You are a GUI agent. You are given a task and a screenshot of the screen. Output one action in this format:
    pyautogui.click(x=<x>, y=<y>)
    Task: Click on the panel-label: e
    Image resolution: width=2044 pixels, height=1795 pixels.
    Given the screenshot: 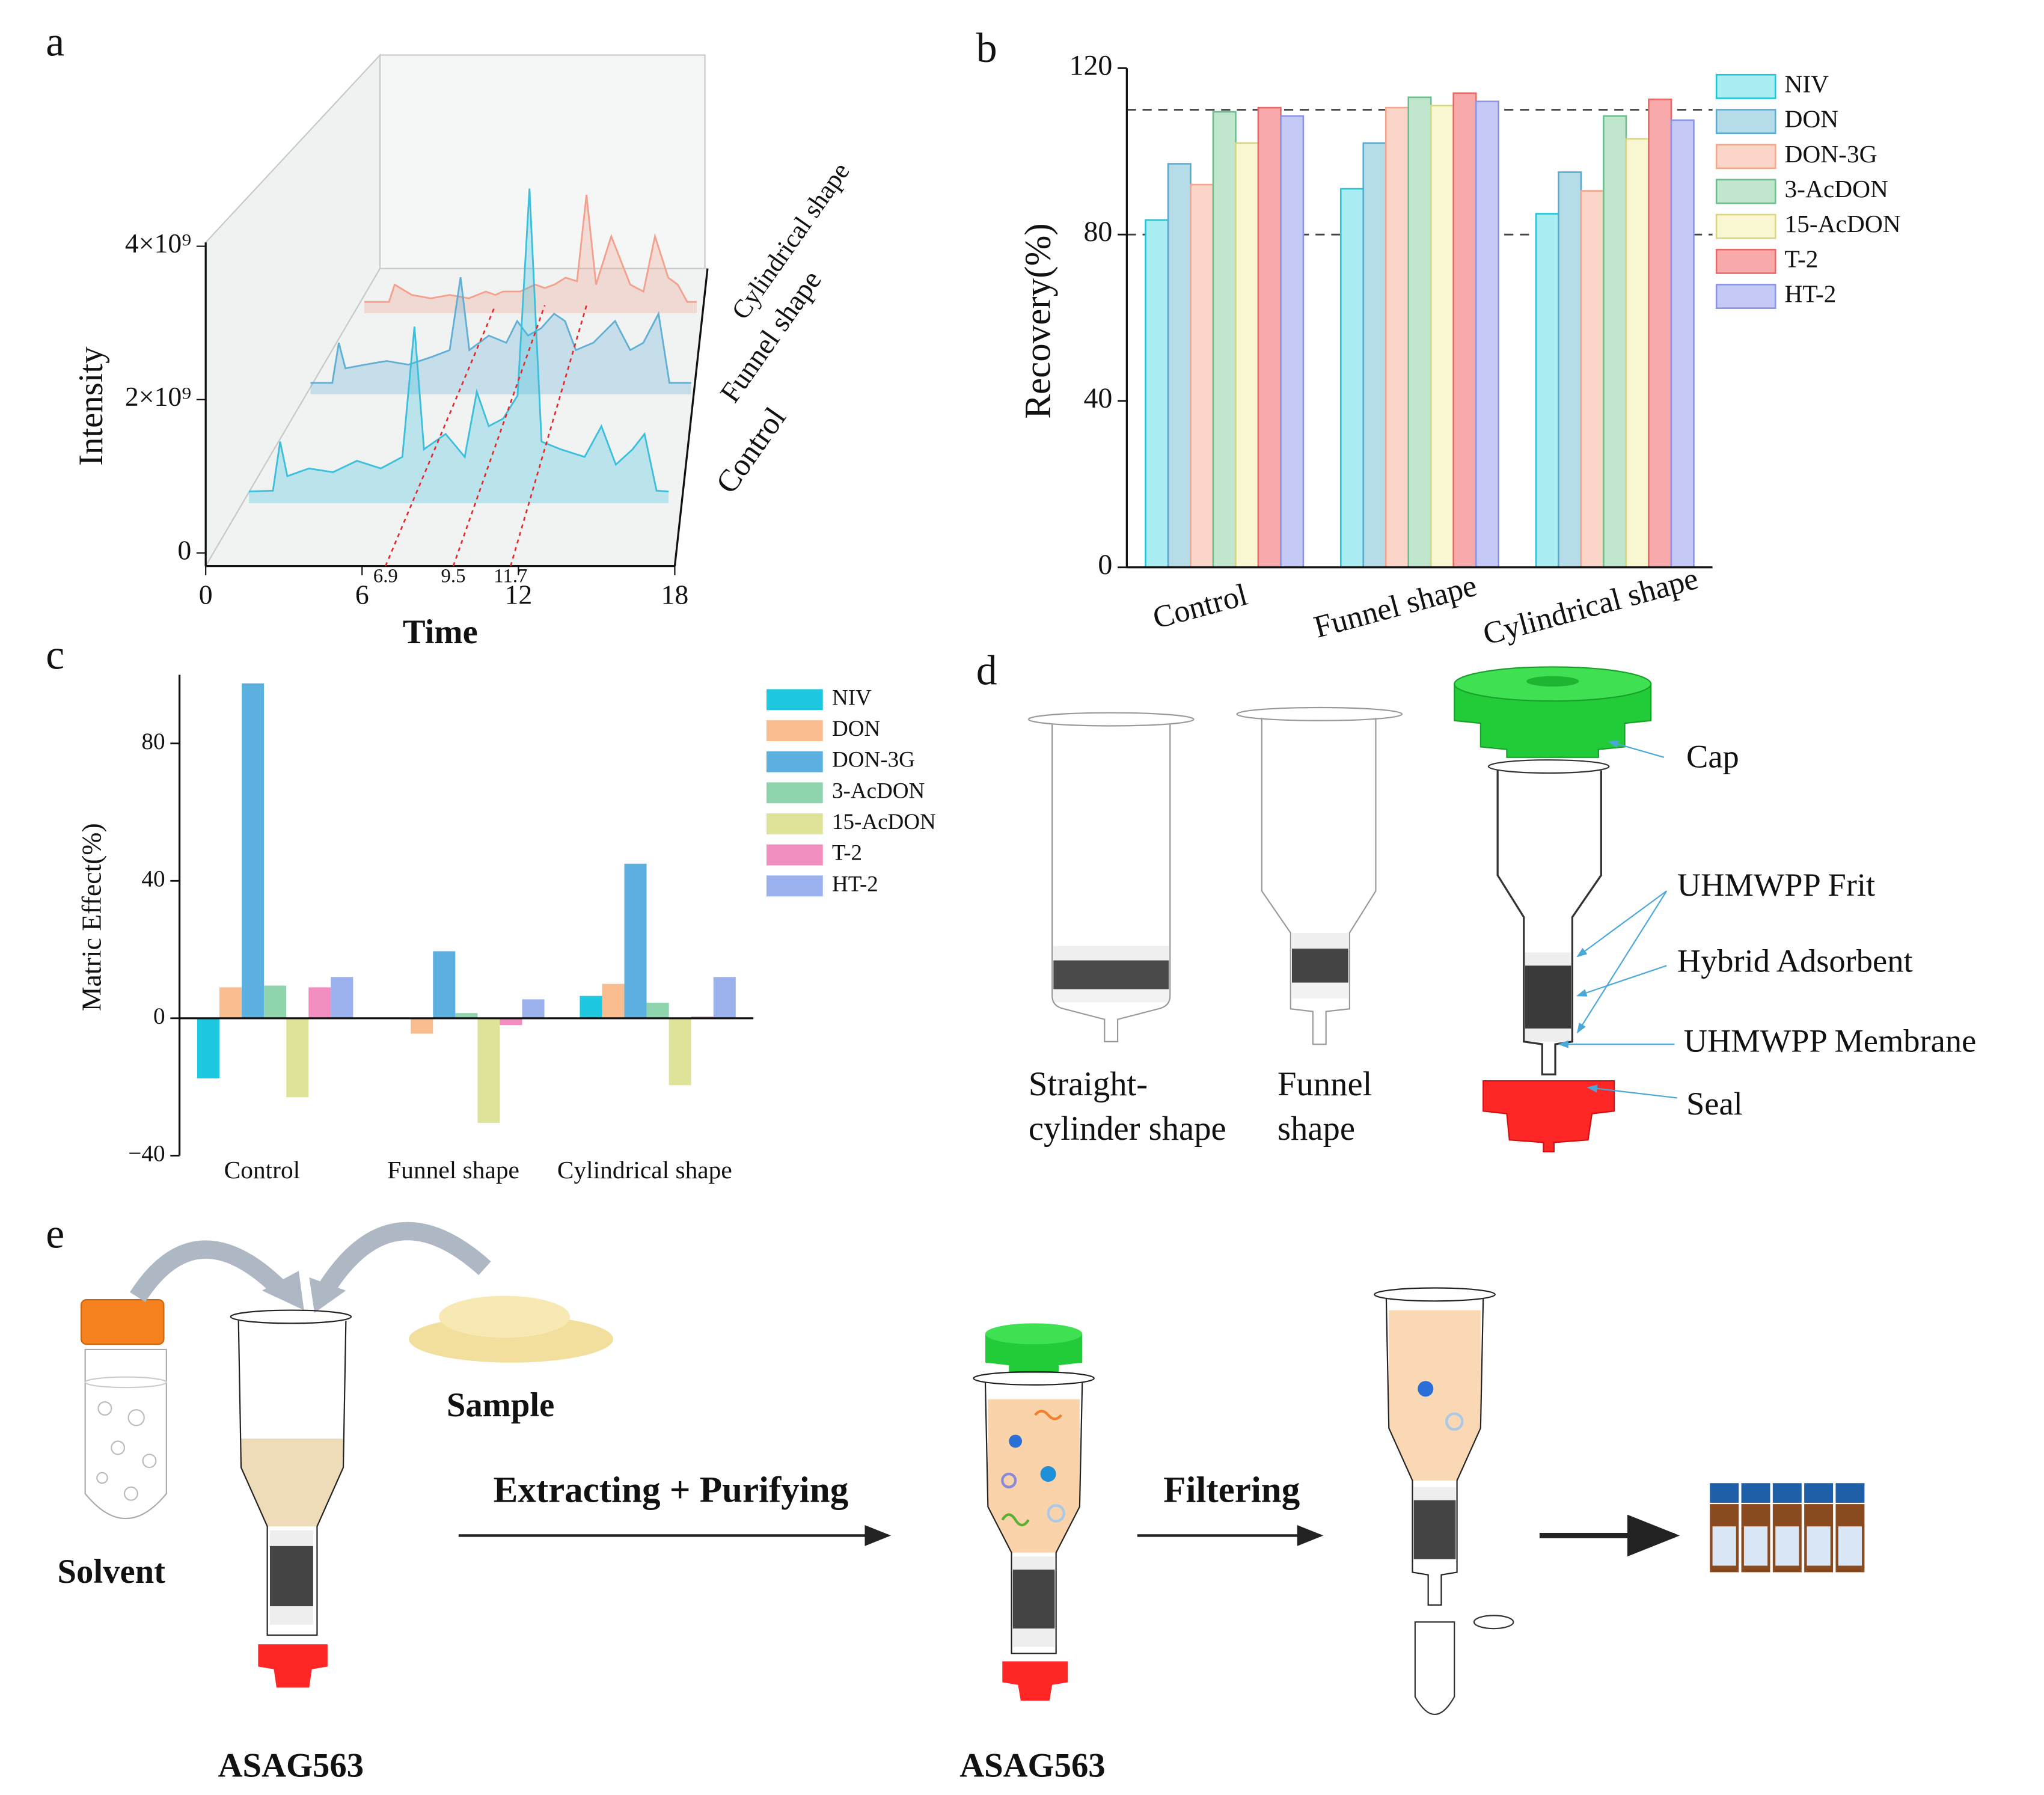 What is the action you would take?
    pyautogui.click(x=55, y=1235)
    